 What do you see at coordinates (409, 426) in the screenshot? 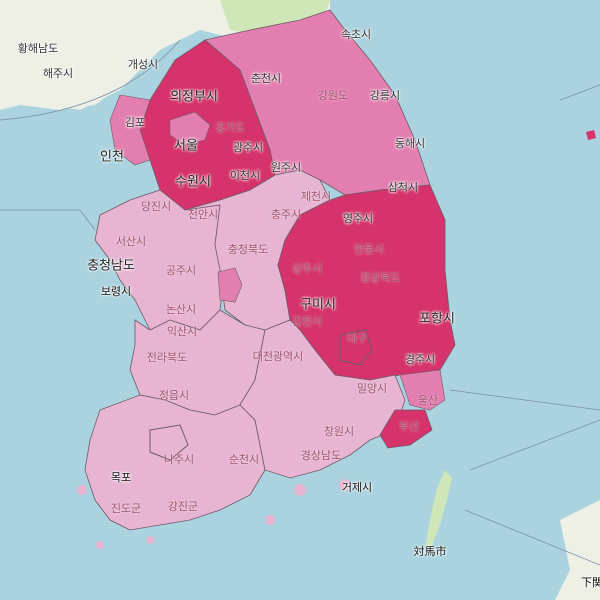
I see `label-busan: 부산` at bounding box center [409, 426].